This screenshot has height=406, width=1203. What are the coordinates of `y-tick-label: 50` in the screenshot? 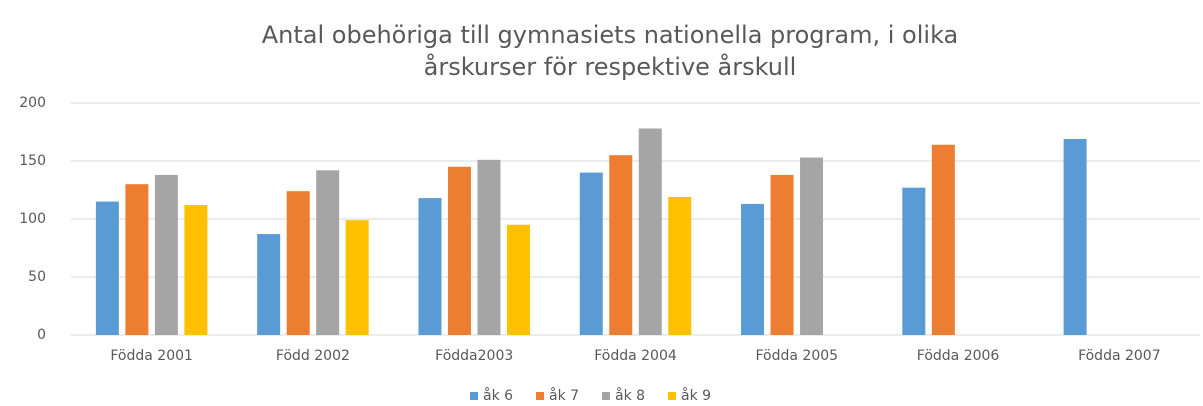 It's located at (37, 277).